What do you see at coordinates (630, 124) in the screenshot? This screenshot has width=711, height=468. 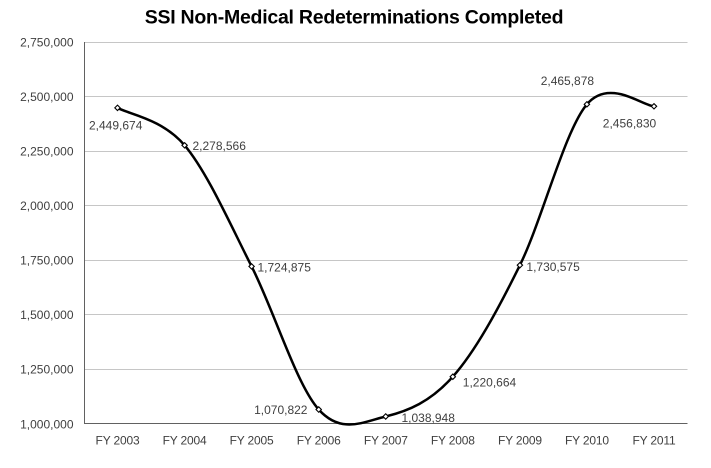 I see `svg-text: 2,456,830` at bounding box center [630, 124].